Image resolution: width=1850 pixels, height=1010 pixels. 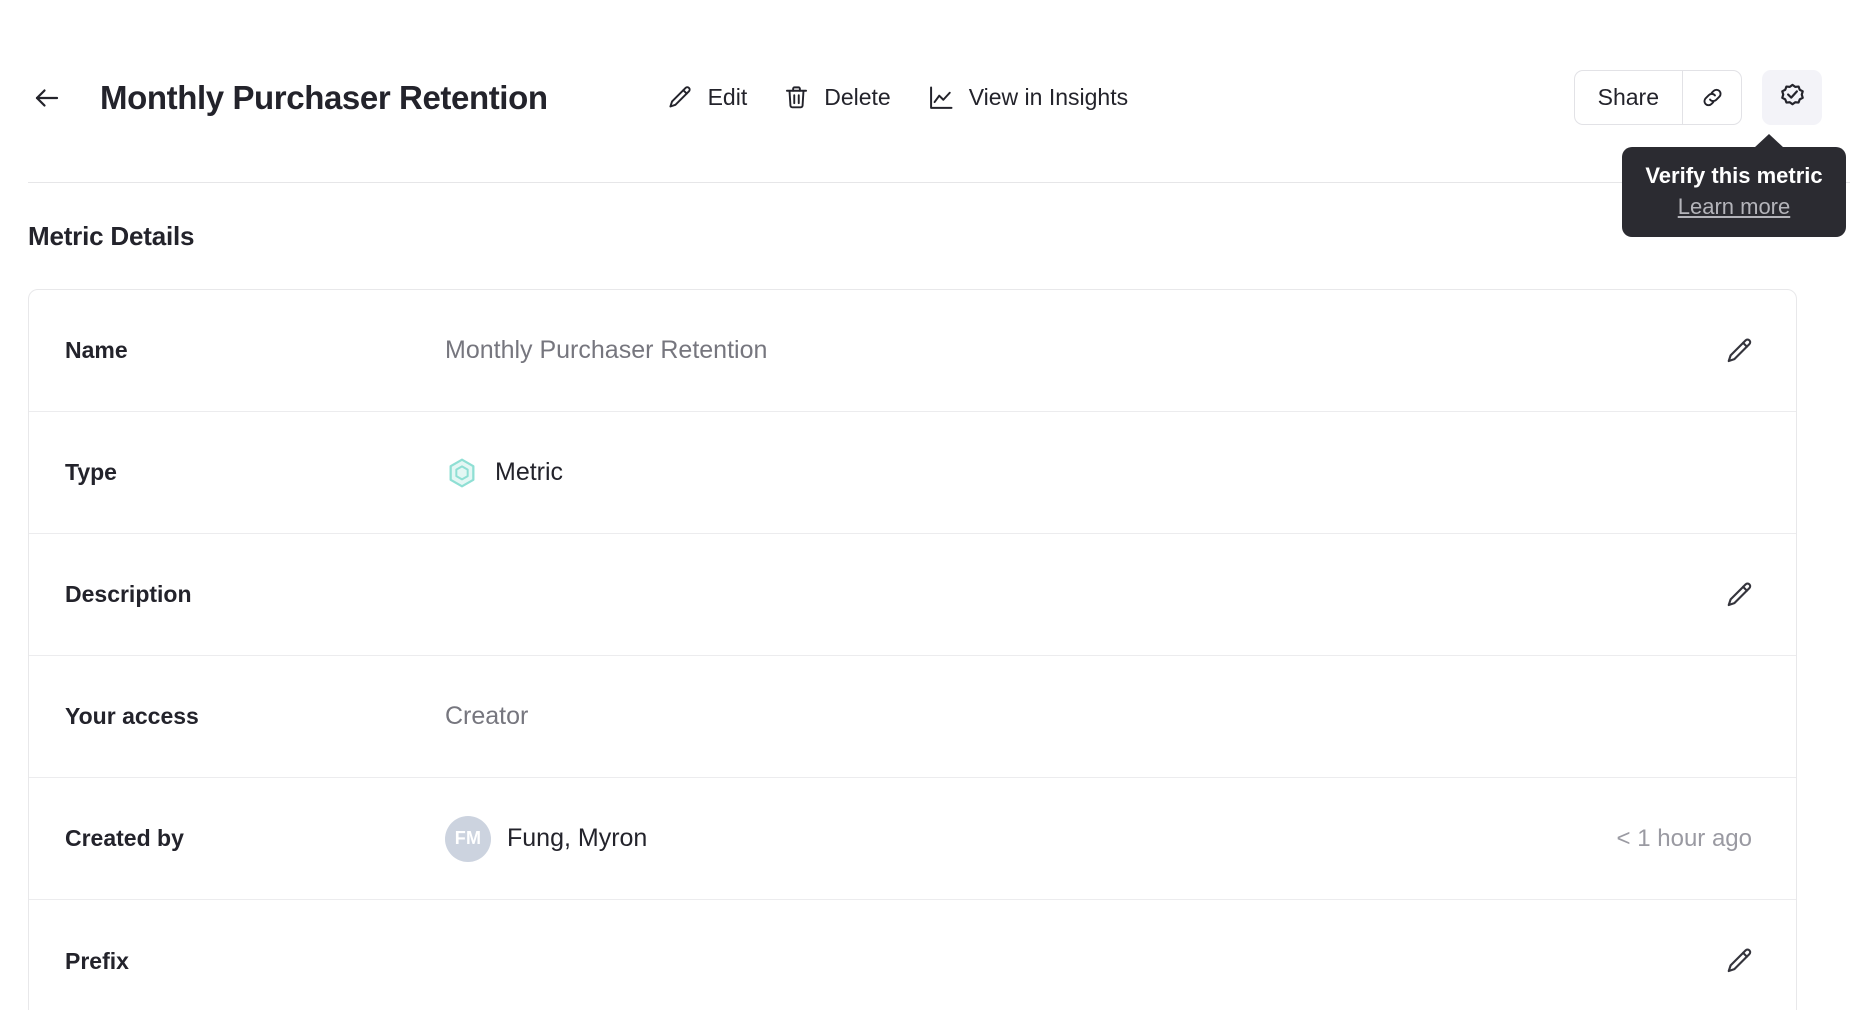 I want to click on delete-button-label: Delete, so click(x=857, y=97).